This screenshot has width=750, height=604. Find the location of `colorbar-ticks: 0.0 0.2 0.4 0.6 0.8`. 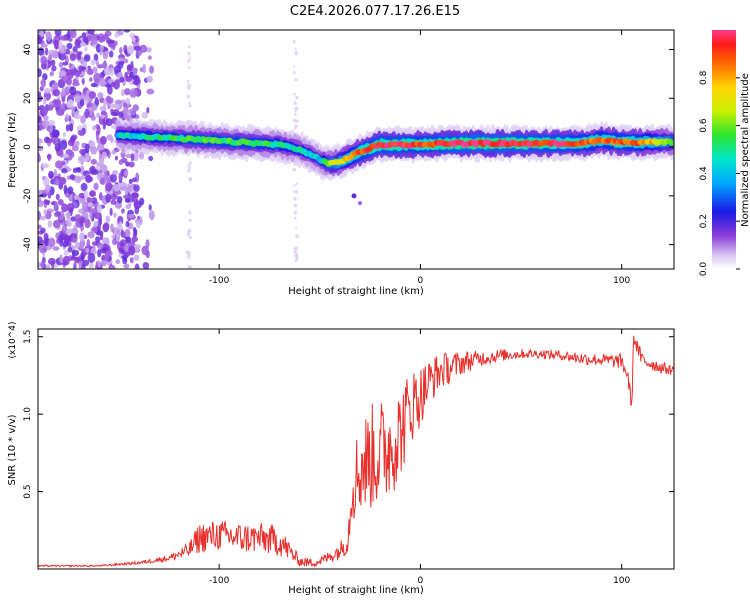

colorbar-ticks: 0.0 0.2 0.4 0.6 0.8 is located at coordinates (719, 173).